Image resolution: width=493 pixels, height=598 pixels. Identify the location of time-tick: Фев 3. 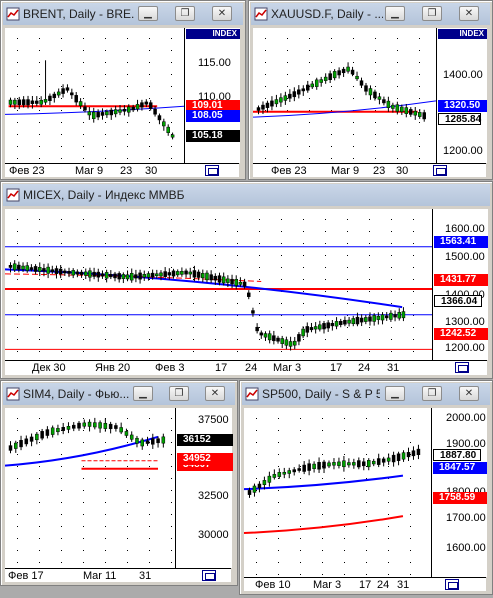
(170, 368).